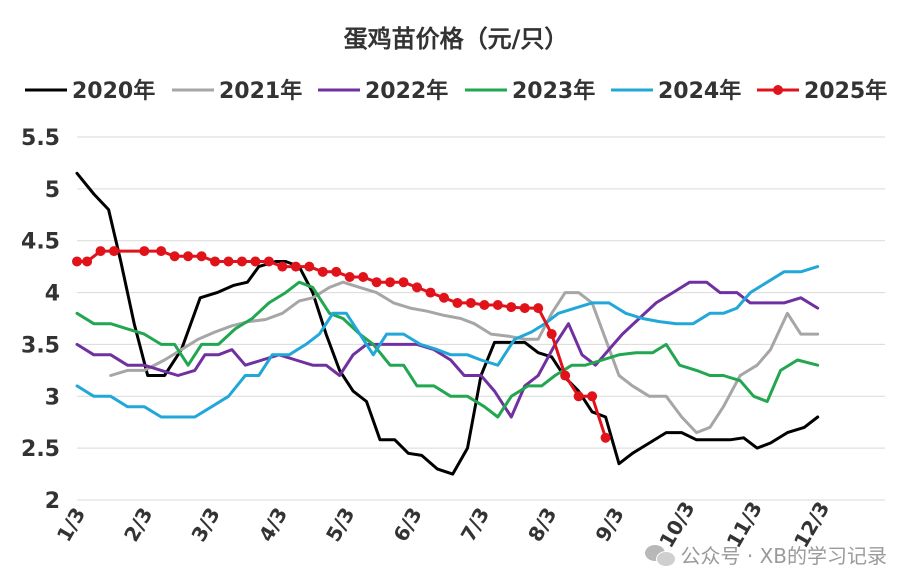 Image resolution: width=913 pixels, height=585 pixels. I want to click on y-tick-label: 2.5, so click(40, 449).